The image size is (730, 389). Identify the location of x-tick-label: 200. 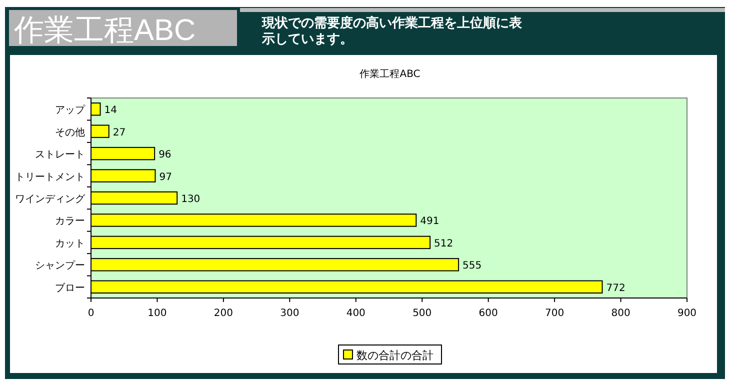
(223, 313).